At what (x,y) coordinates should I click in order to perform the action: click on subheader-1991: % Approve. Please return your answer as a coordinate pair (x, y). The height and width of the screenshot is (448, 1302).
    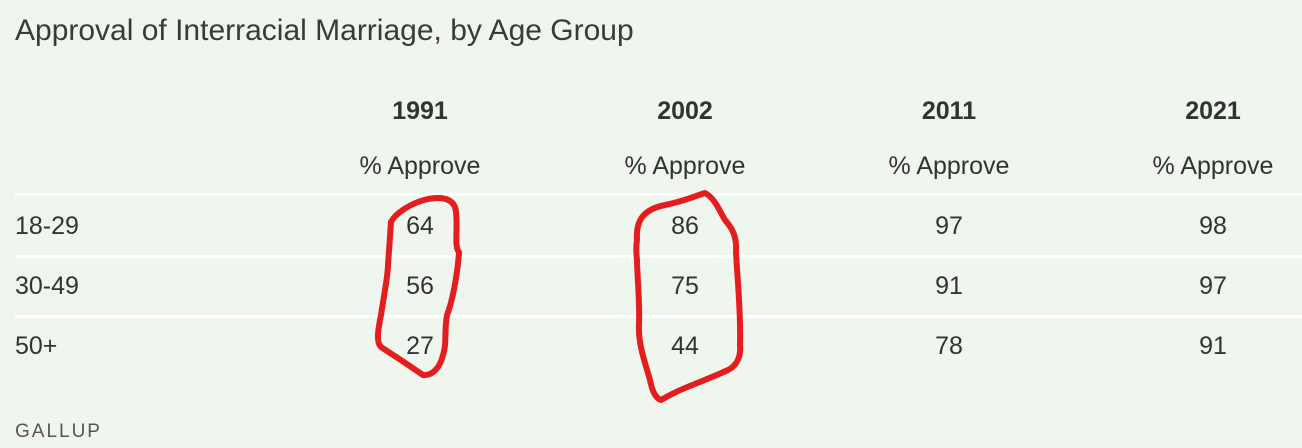
    Looking at the image, I should click on (420, 166).